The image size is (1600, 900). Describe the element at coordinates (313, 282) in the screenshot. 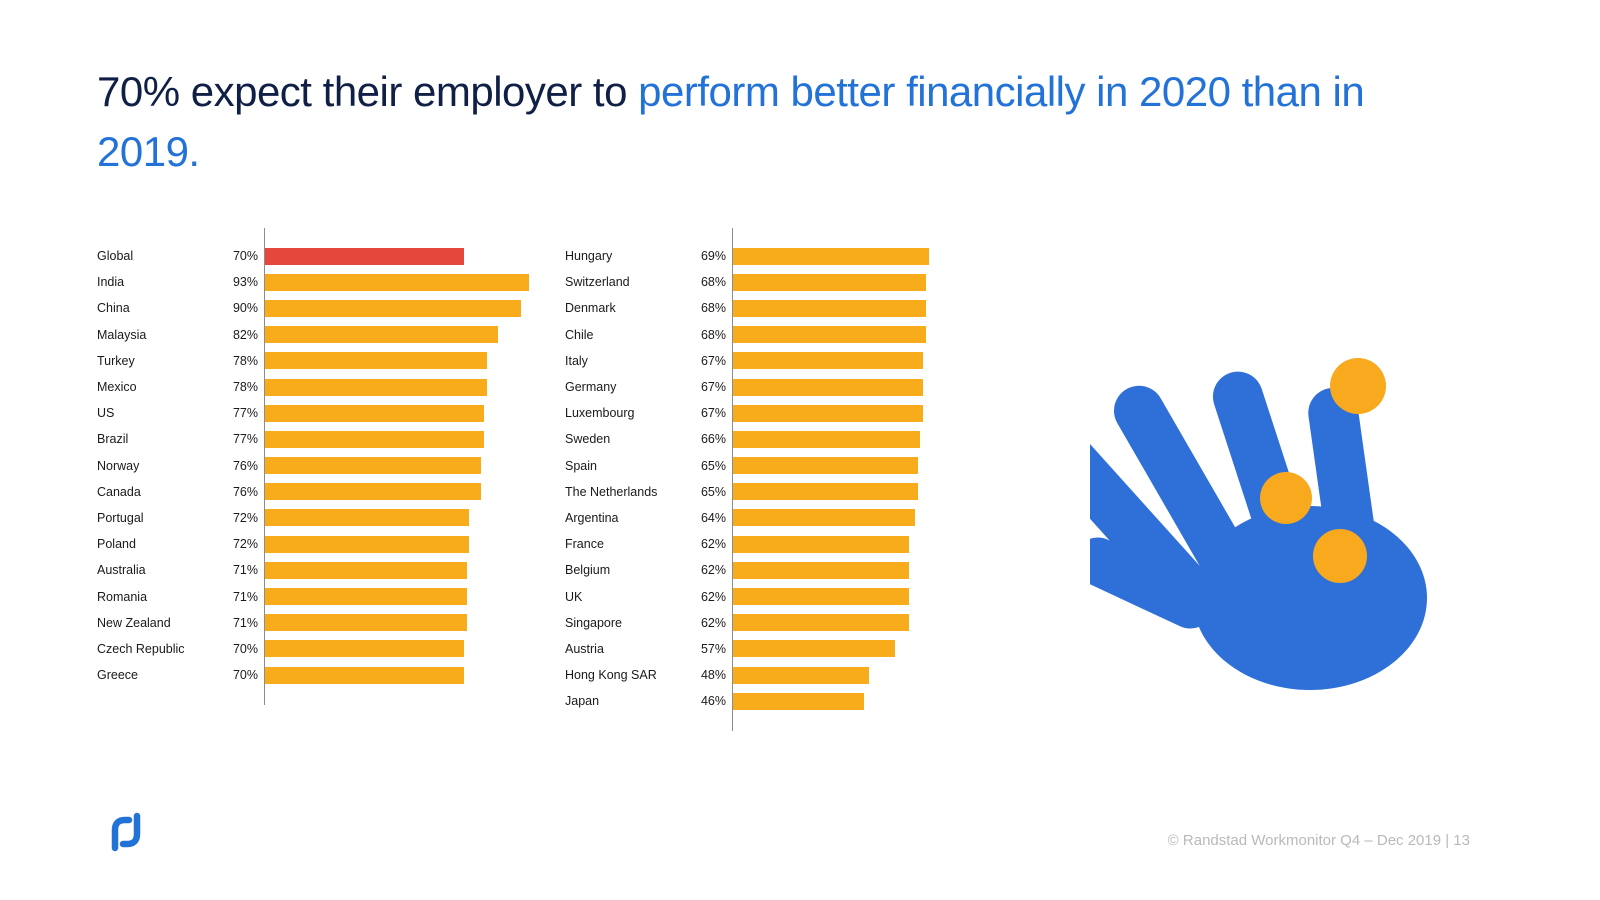

I see `chart-row: India 93%` at that location.